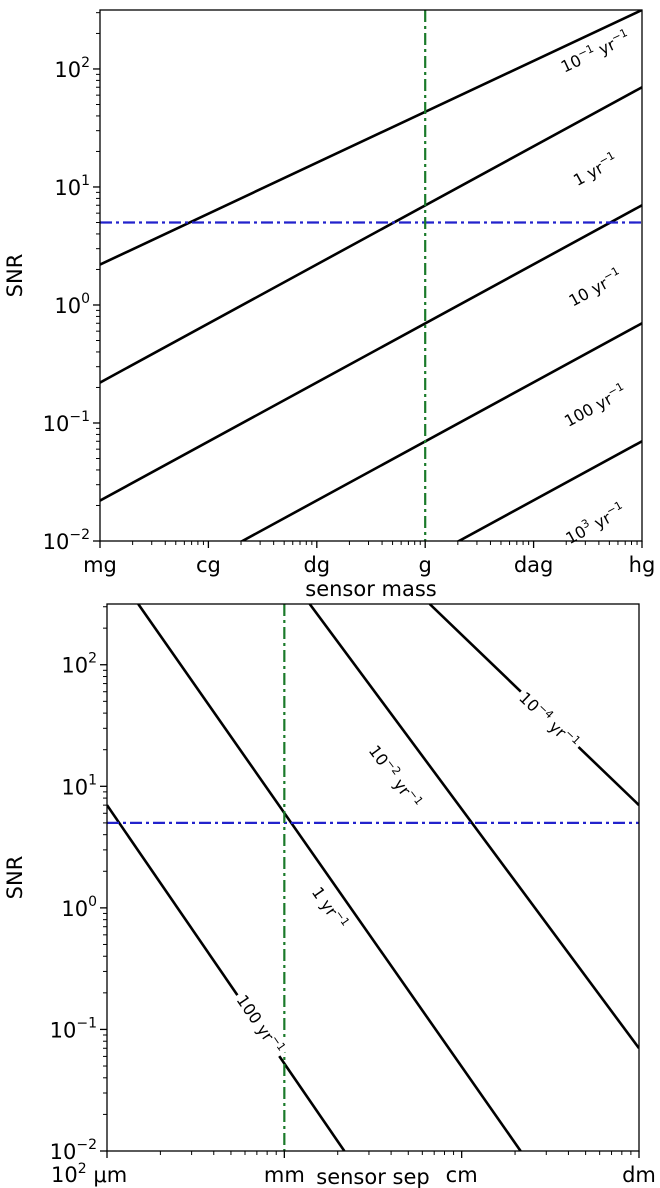  What do you see at coordinates (284, 1175) in the screenshot?
I see `x-tick-label: mm` at bounding box center [284, 1175].